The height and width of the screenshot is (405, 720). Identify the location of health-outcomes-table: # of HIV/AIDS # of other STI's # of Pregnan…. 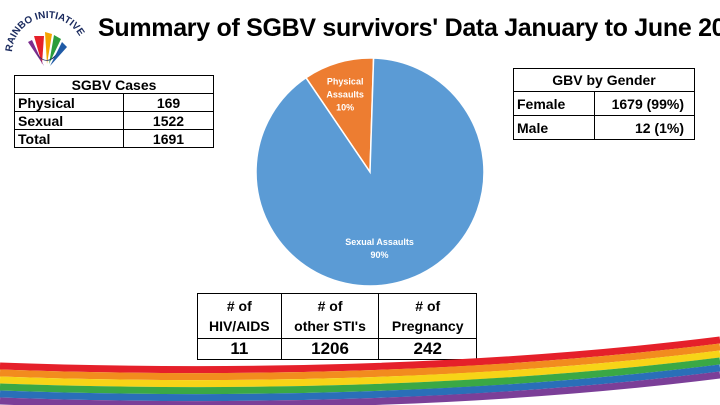
(337, 326).